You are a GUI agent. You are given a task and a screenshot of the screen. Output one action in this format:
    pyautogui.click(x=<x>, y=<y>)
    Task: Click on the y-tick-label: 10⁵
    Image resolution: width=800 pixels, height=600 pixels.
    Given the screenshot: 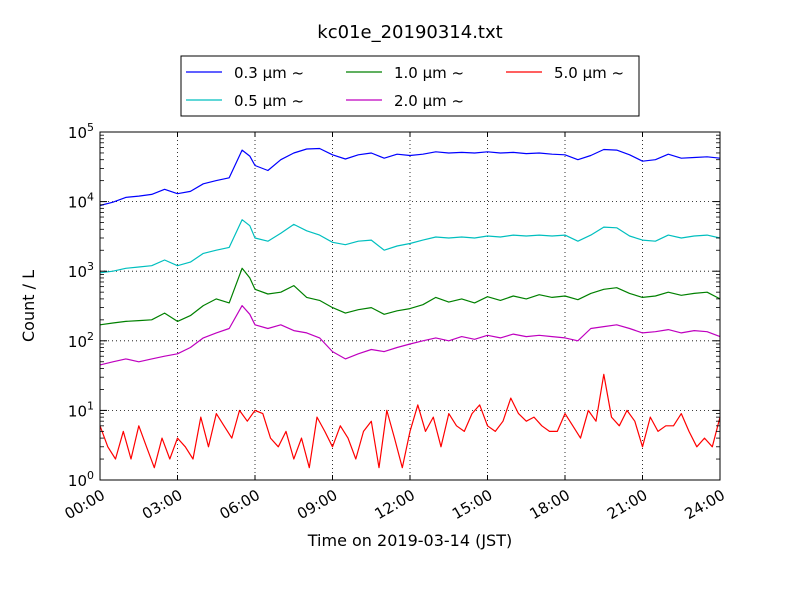 What is the action you would take?
    pyautogui.click(x=81, y=131)
    